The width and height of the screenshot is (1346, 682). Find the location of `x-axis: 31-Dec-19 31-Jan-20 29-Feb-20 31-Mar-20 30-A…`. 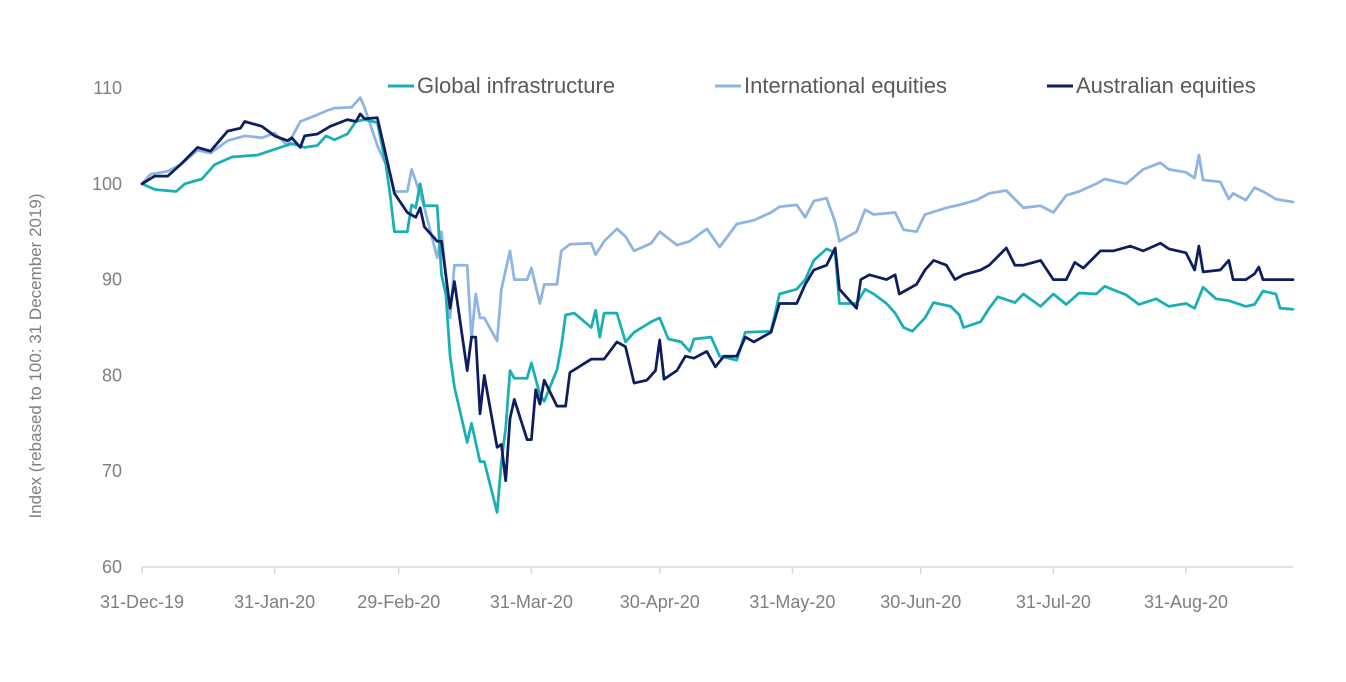

x-axis: 31-Dec-19 31-Jan-20 29-Feb-20 31-Mar-20 30-A… is located at coordinates (696, 589).